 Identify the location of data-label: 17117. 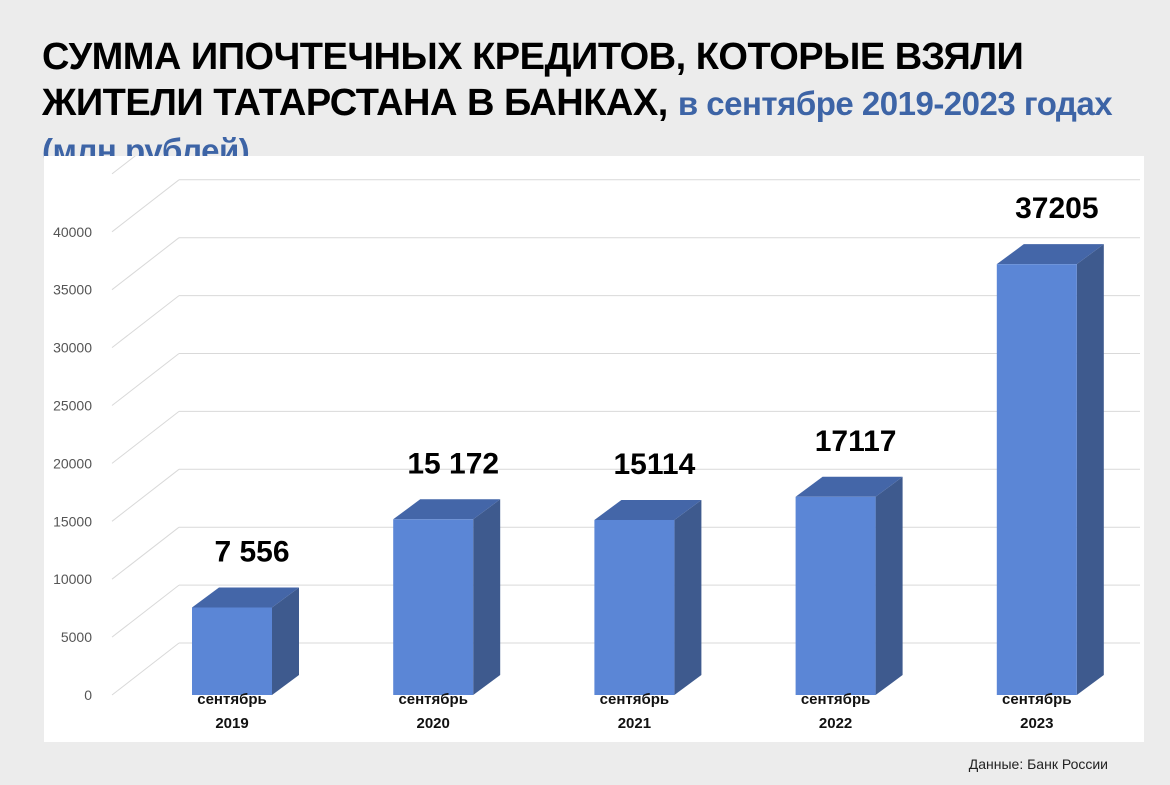
(856, 441).